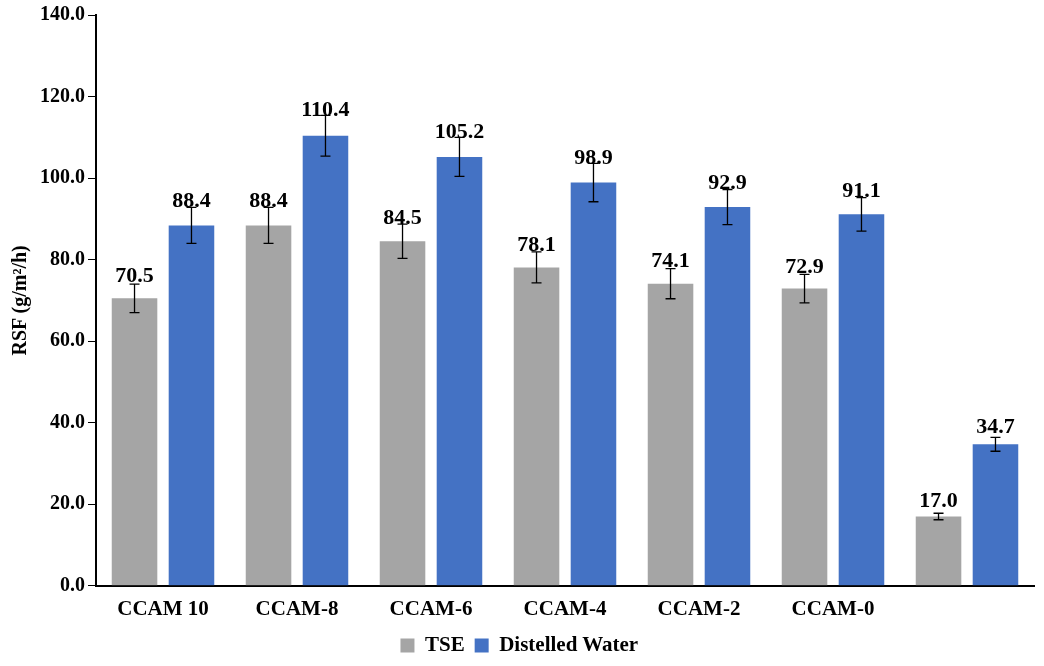 The width and height of the screenshot is (1044, 666). What do you see at coordinates (861, 190) in the screenshot?
I see `data-label: 91.1` at bounding box center [861, 190].